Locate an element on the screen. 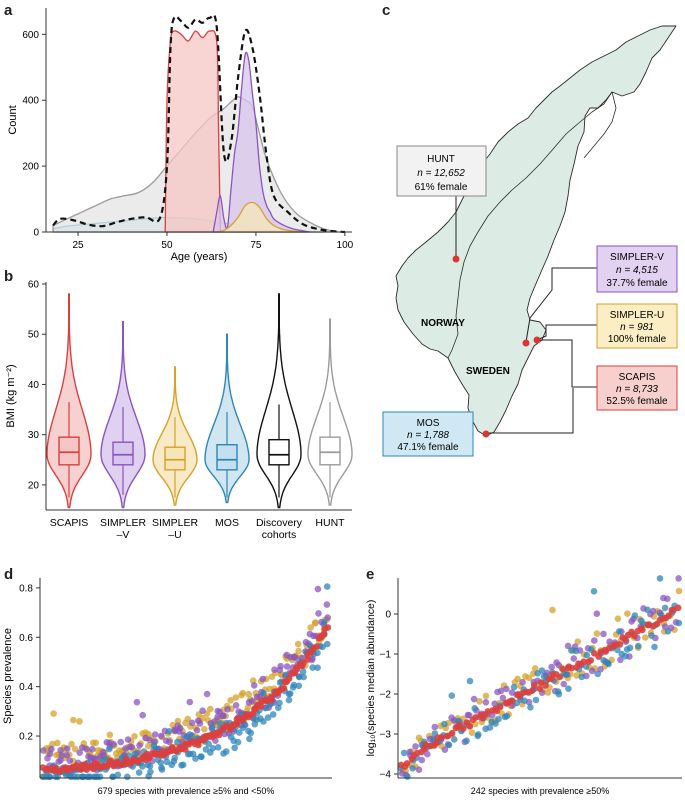 This screenshot has width=685, height=800. panel-b-letter: b is located at coordinates (9, 276).